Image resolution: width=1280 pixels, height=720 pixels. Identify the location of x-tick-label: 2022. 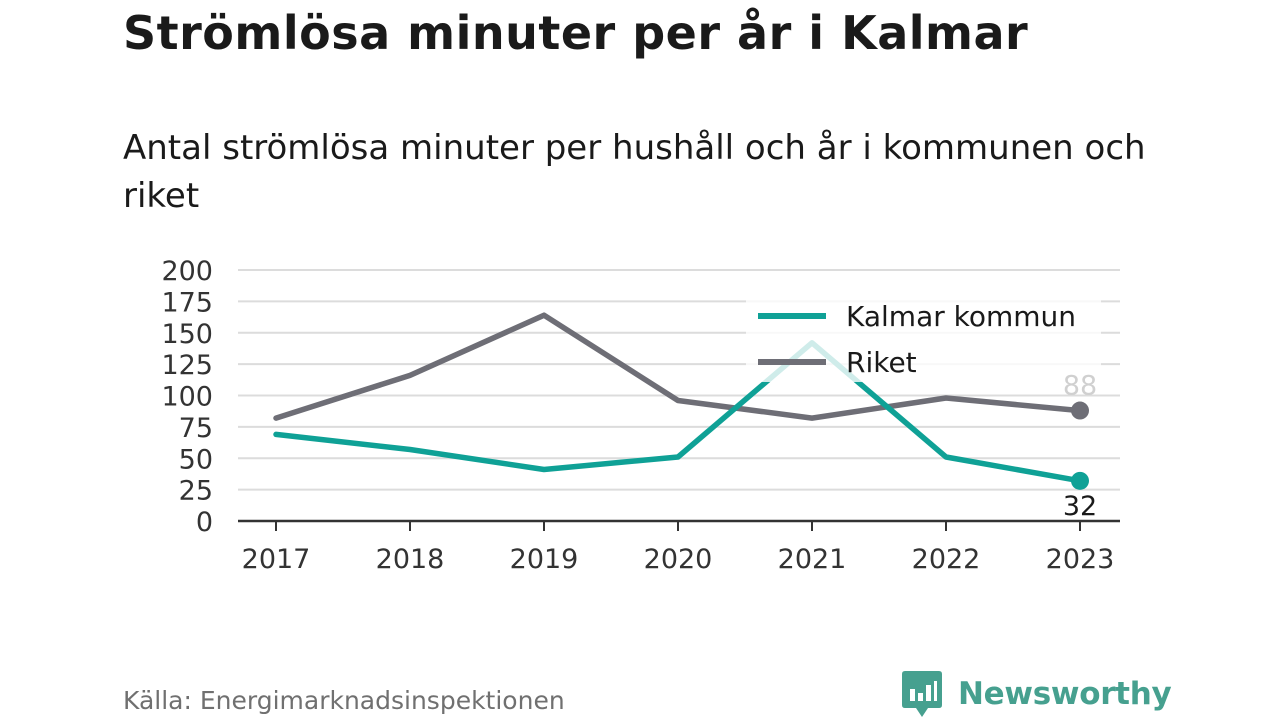
(946, 559).